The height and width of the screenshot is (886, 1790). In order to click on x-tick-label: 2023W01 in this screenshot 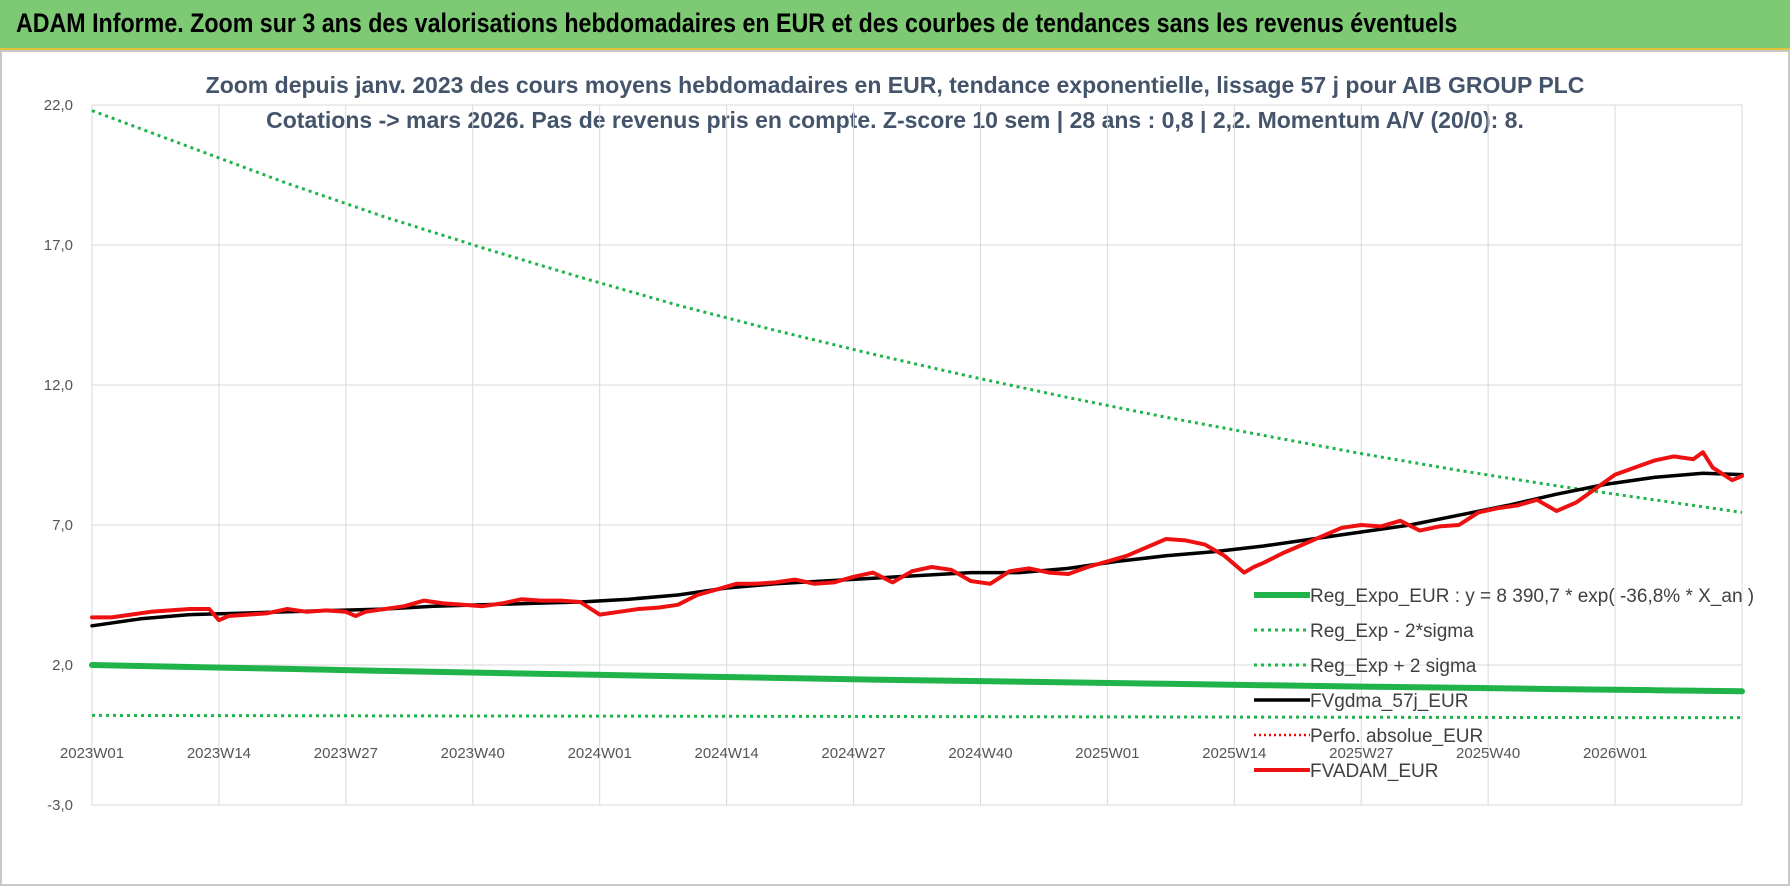, I will do `click(92, 753)`.